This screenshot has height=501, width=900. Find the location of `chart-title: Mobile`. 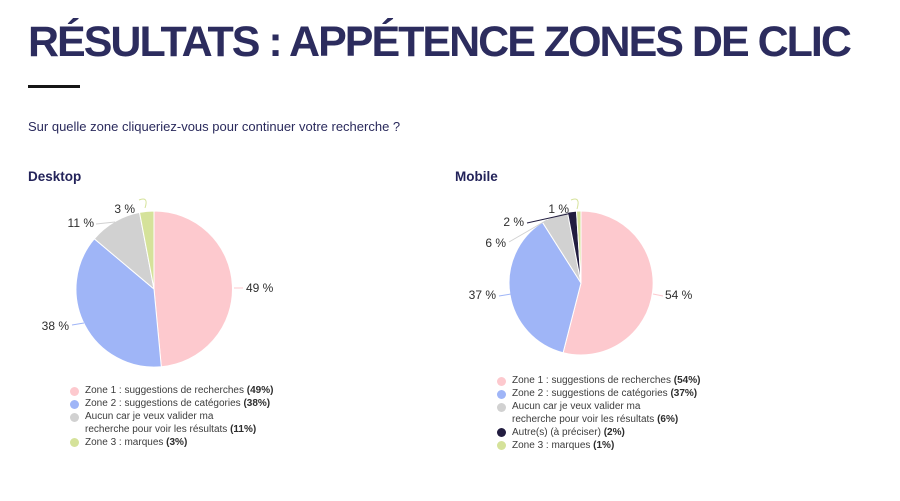

chart-title: Mobile is located at coordinates (476, 176).